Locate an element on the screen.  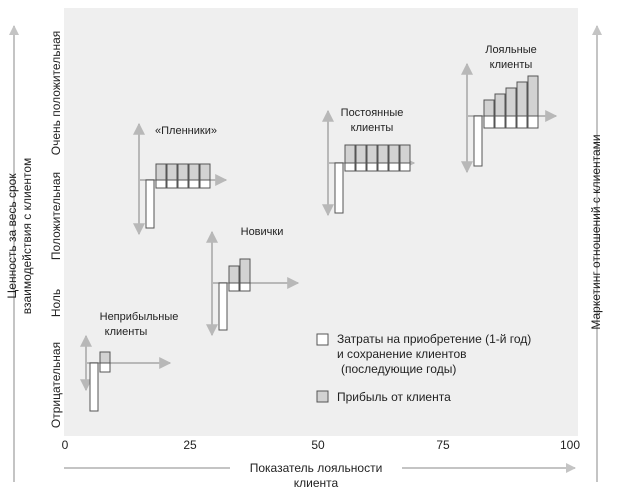
group-loyal-label-line1: Лояльные is located at coordinates (511, 50).